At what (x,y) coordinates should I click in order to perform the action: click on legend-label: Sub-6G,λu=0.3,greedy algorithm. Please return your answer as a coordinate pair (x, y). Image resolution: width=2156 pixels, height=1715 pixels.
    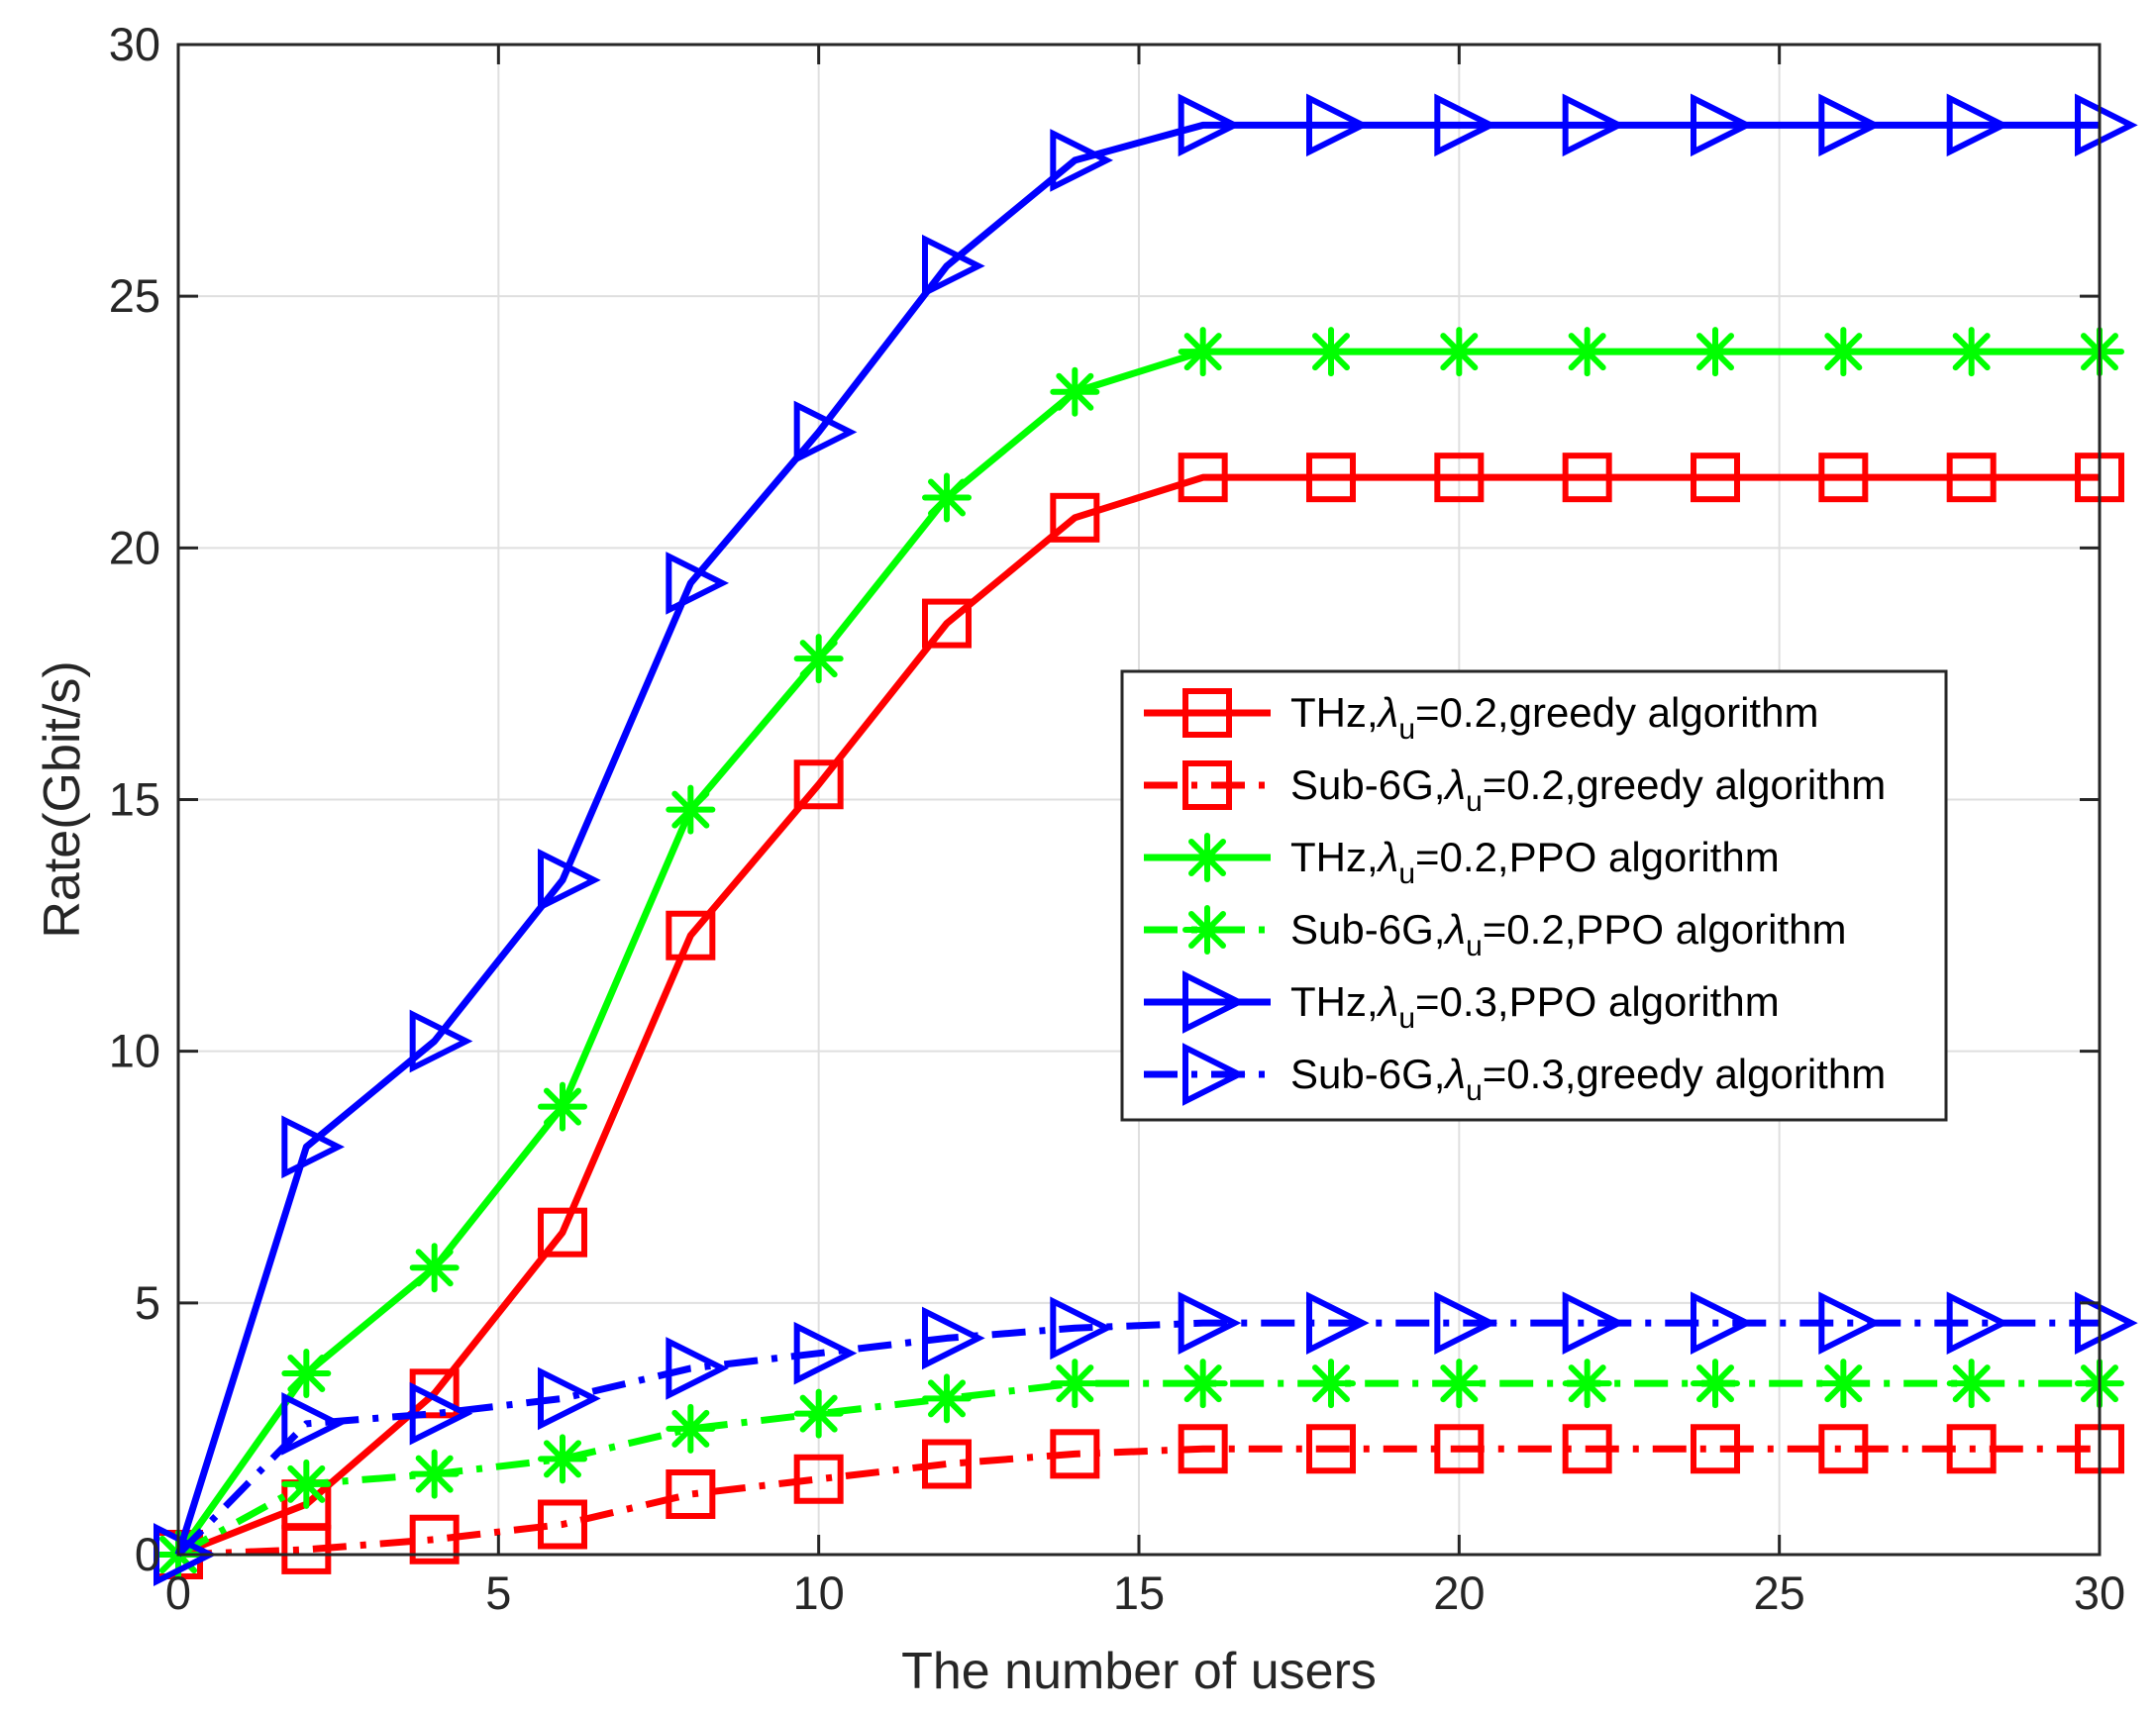
    Looking at the image, I should click on (1588, 1079).